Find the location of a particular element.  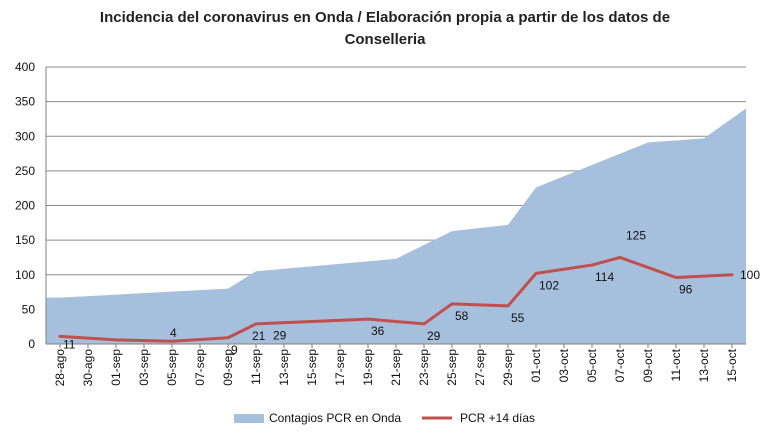

x-tick-label-09-sep: 09-sep is located at coordinates (228, 367).